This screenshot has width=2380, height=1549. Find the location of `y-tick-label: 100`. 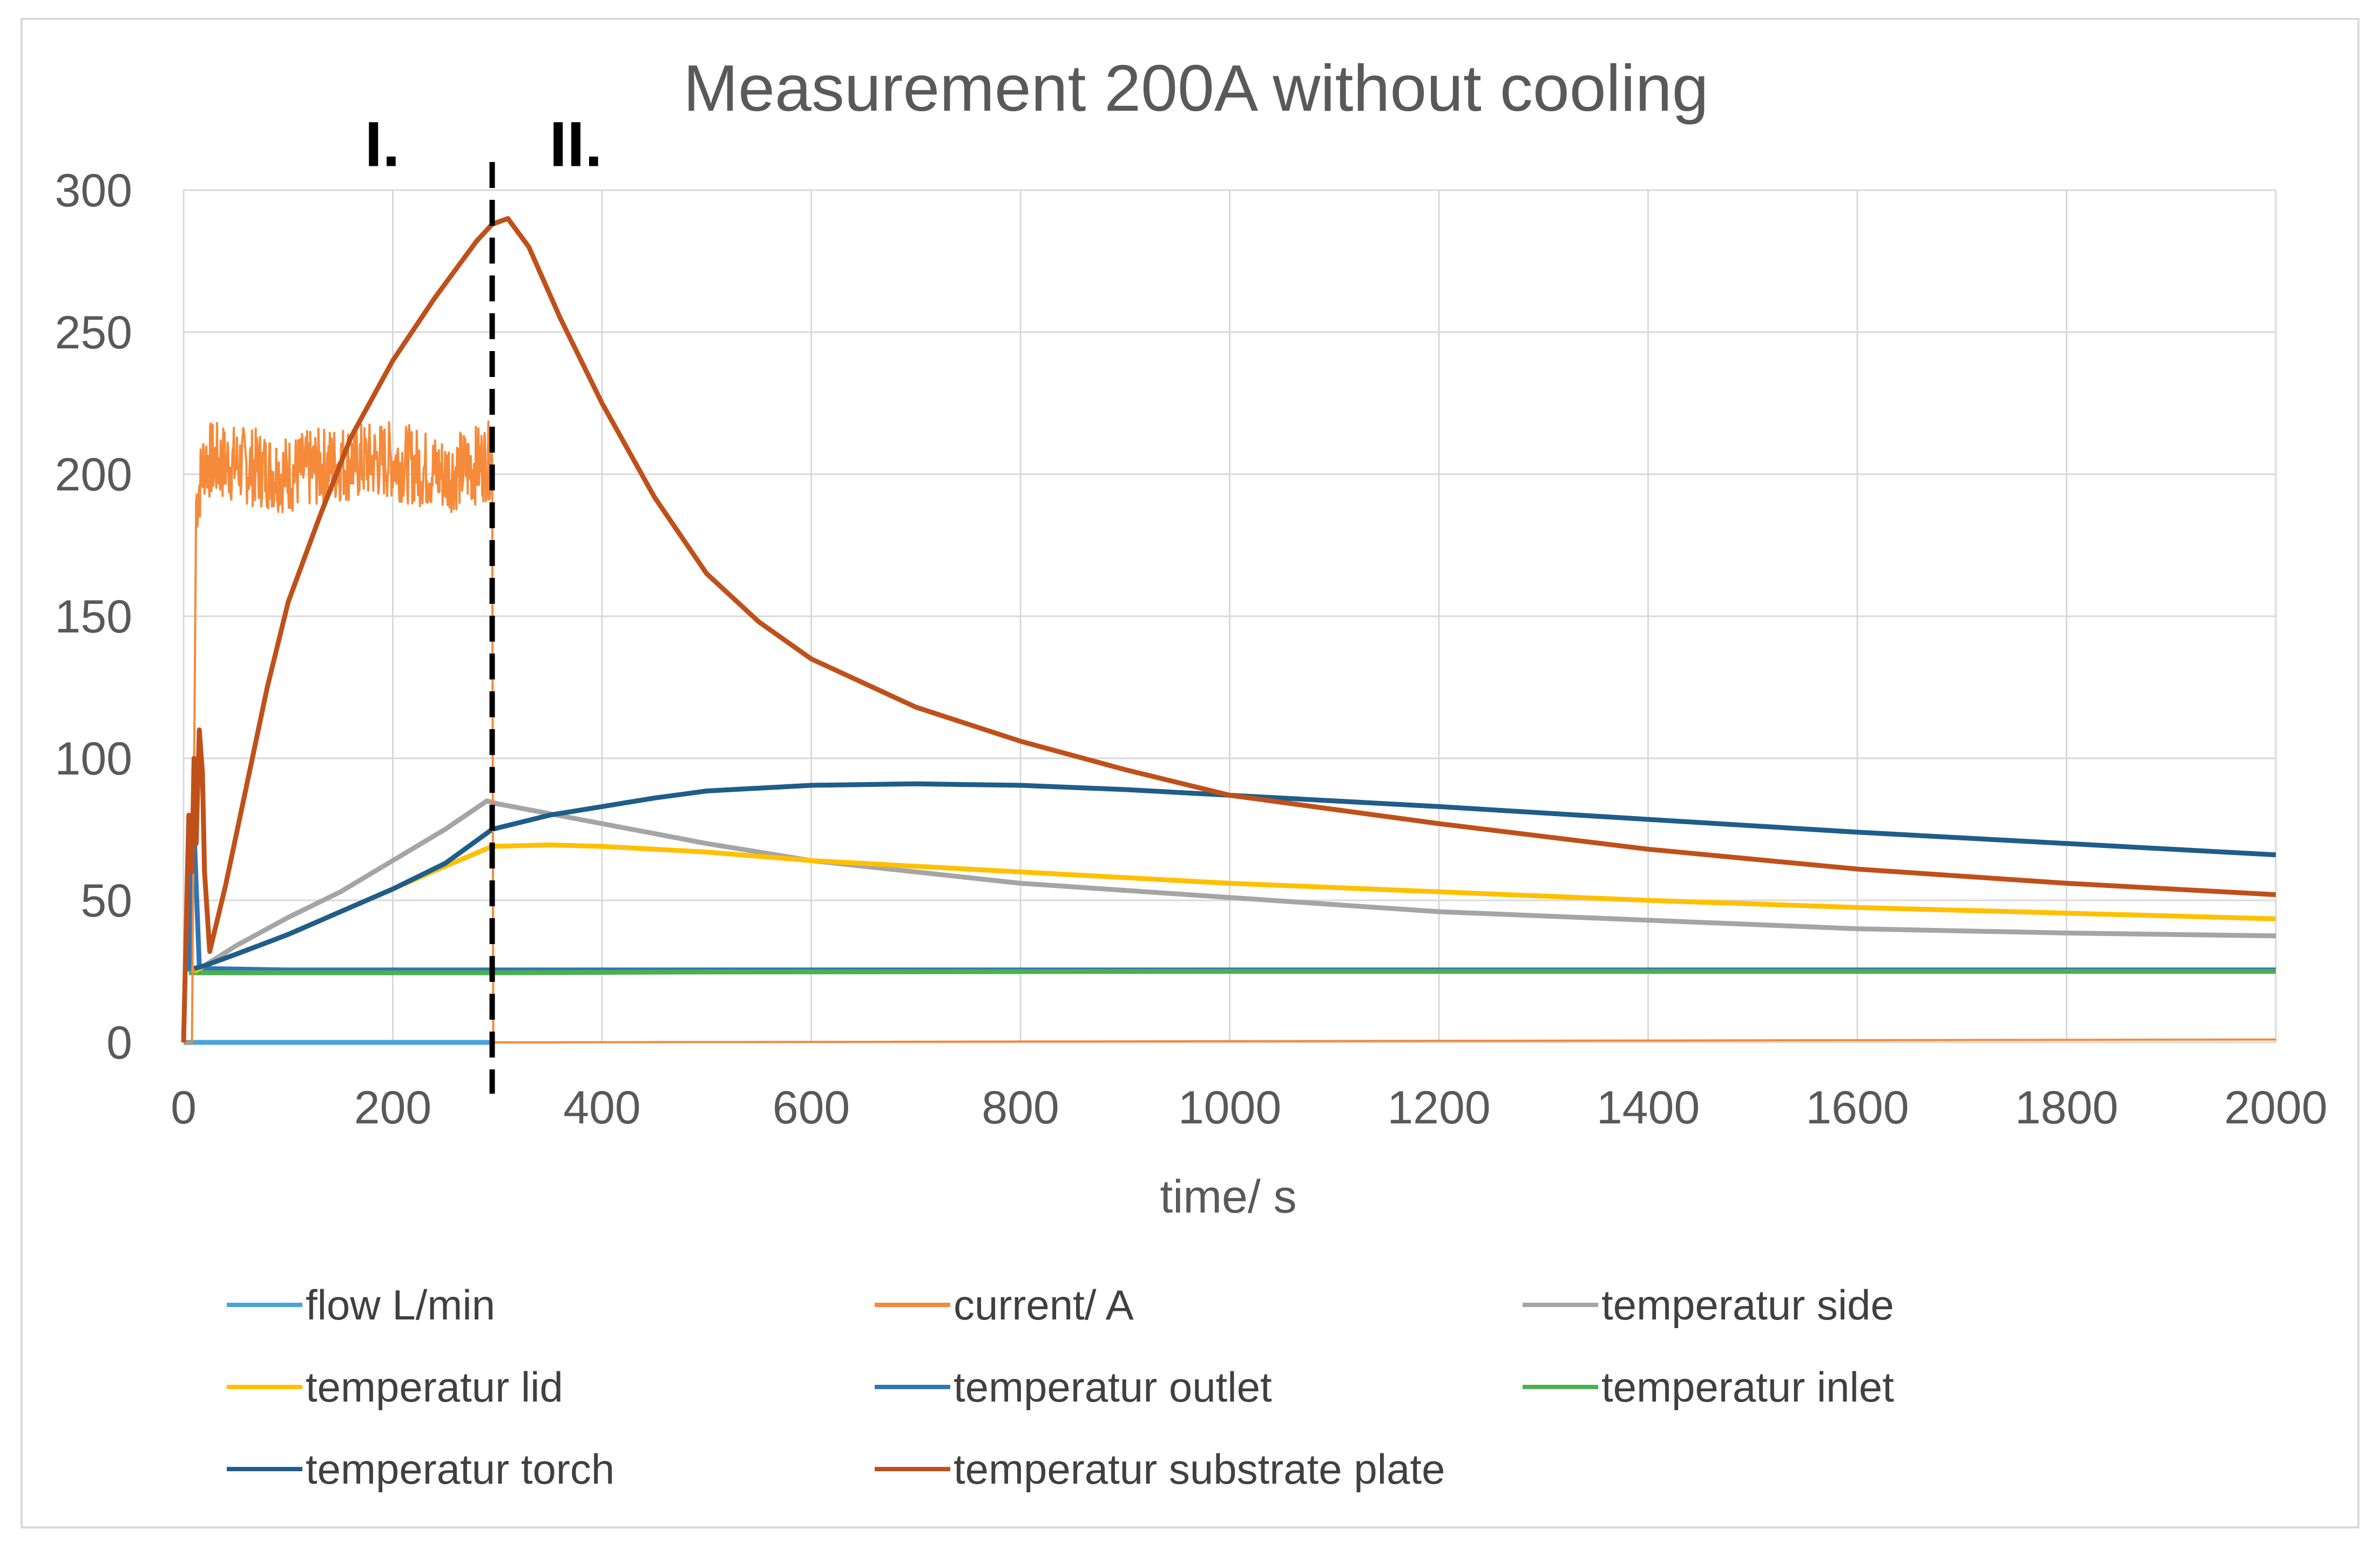

y-tick-label: 100 is located at coordinates (94, 759).